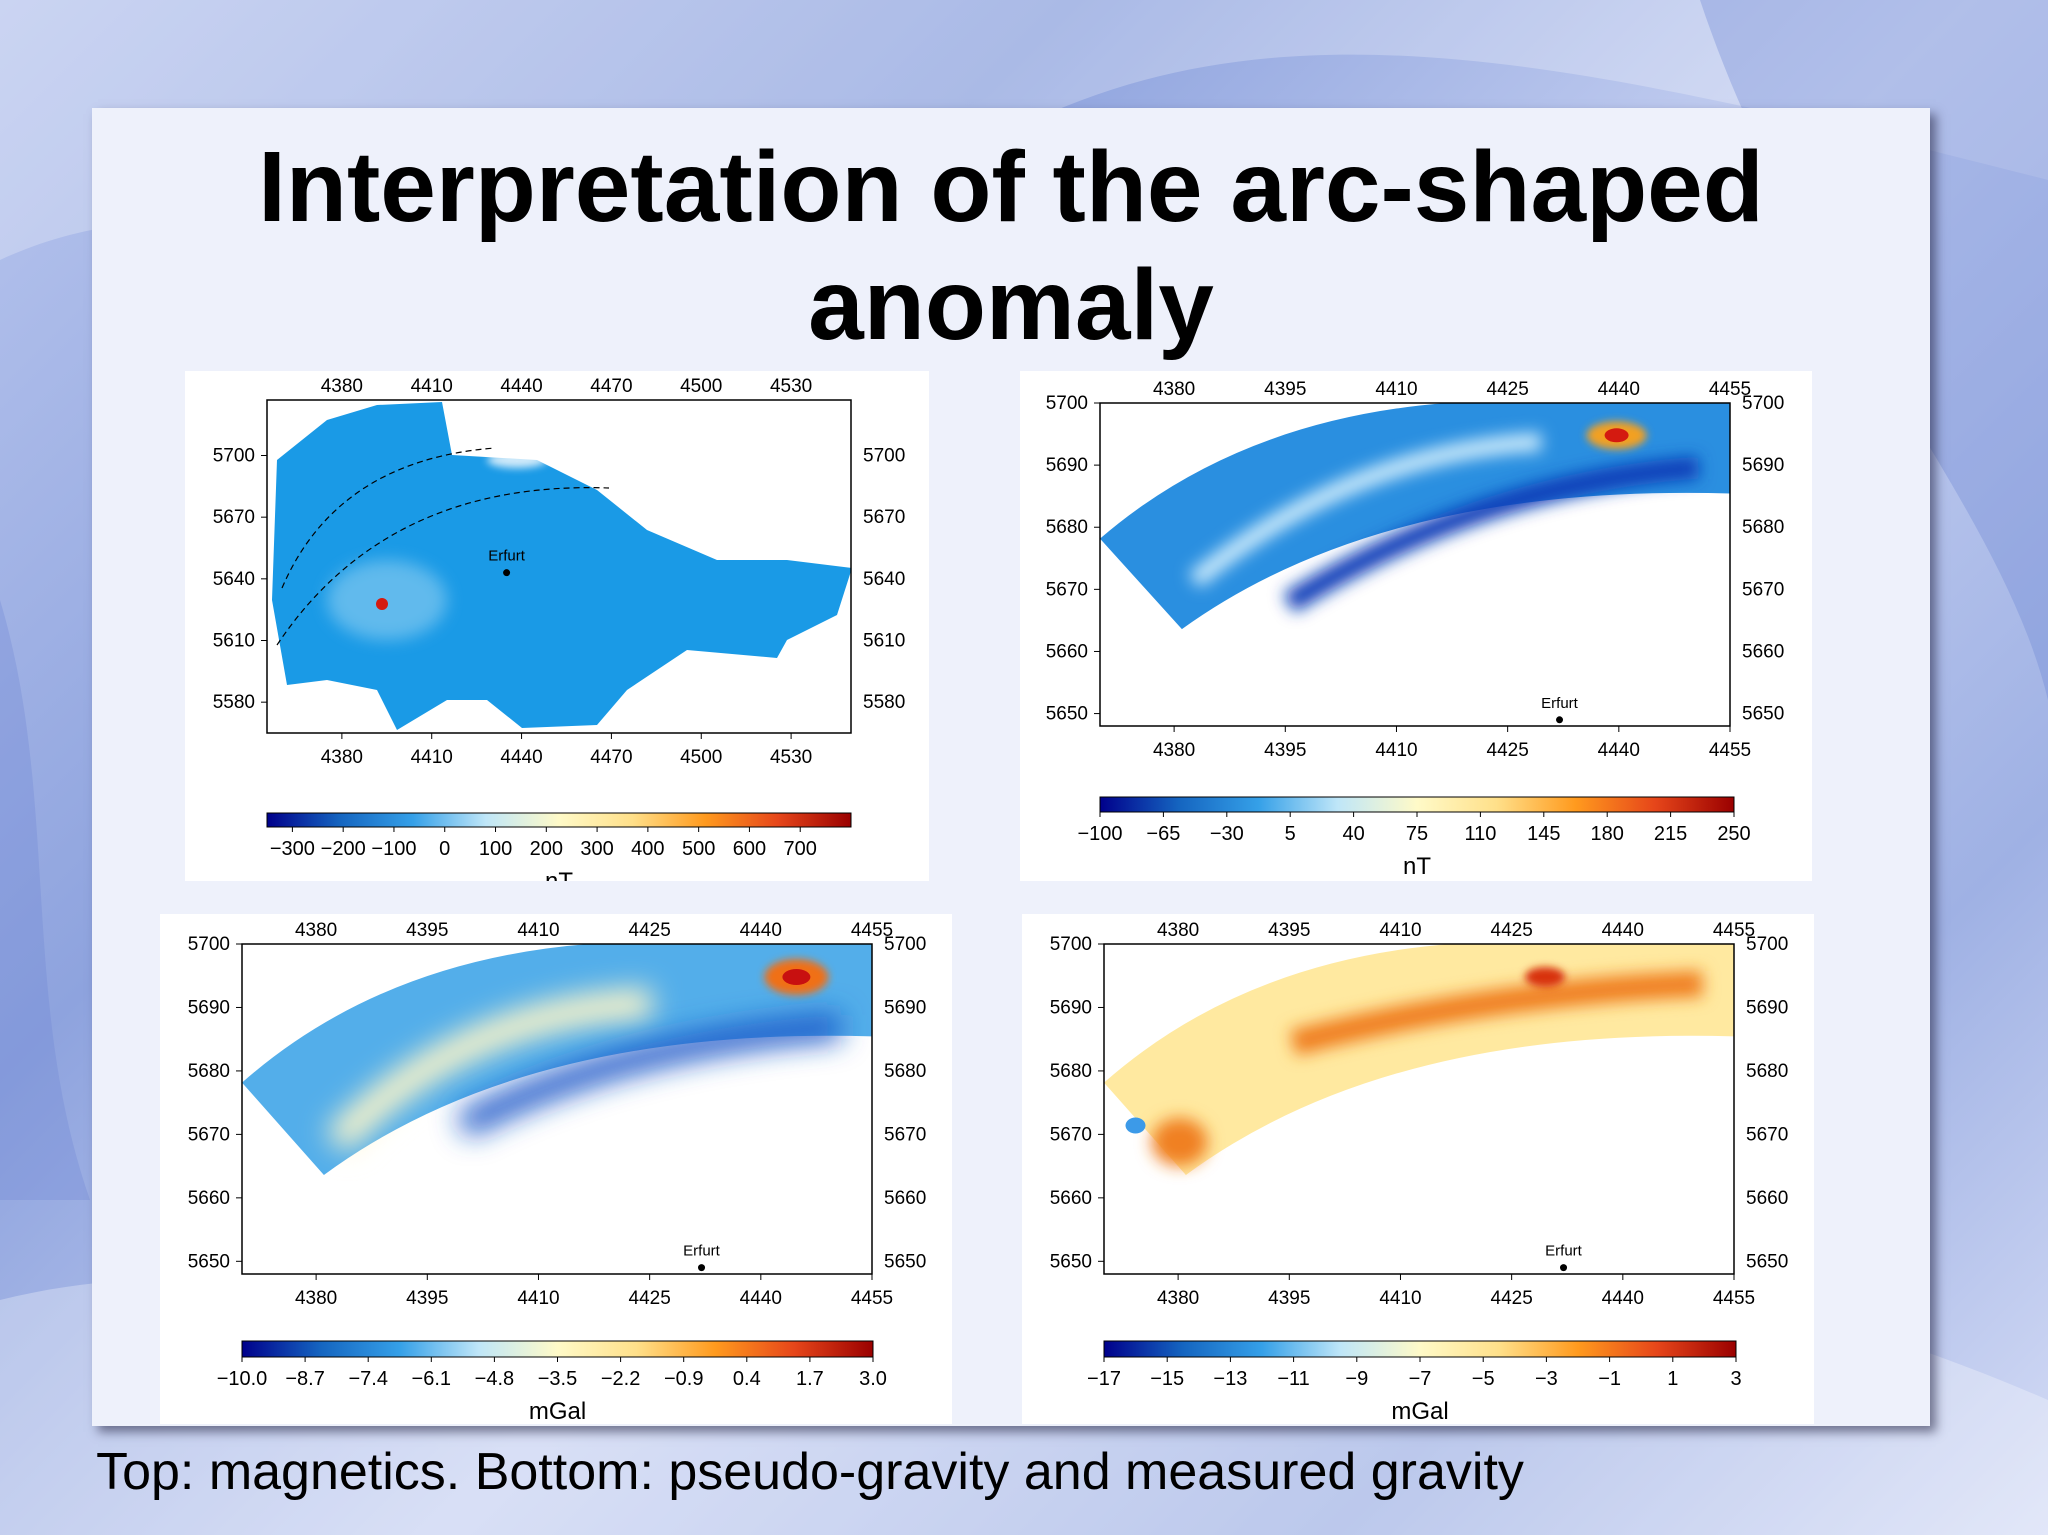 The width and height of the screenshot is (2048, 1535). What do you see at coordinates (1560, 720) in the screenshot?
I see `city-marker` at bounding box center [1560, 720].